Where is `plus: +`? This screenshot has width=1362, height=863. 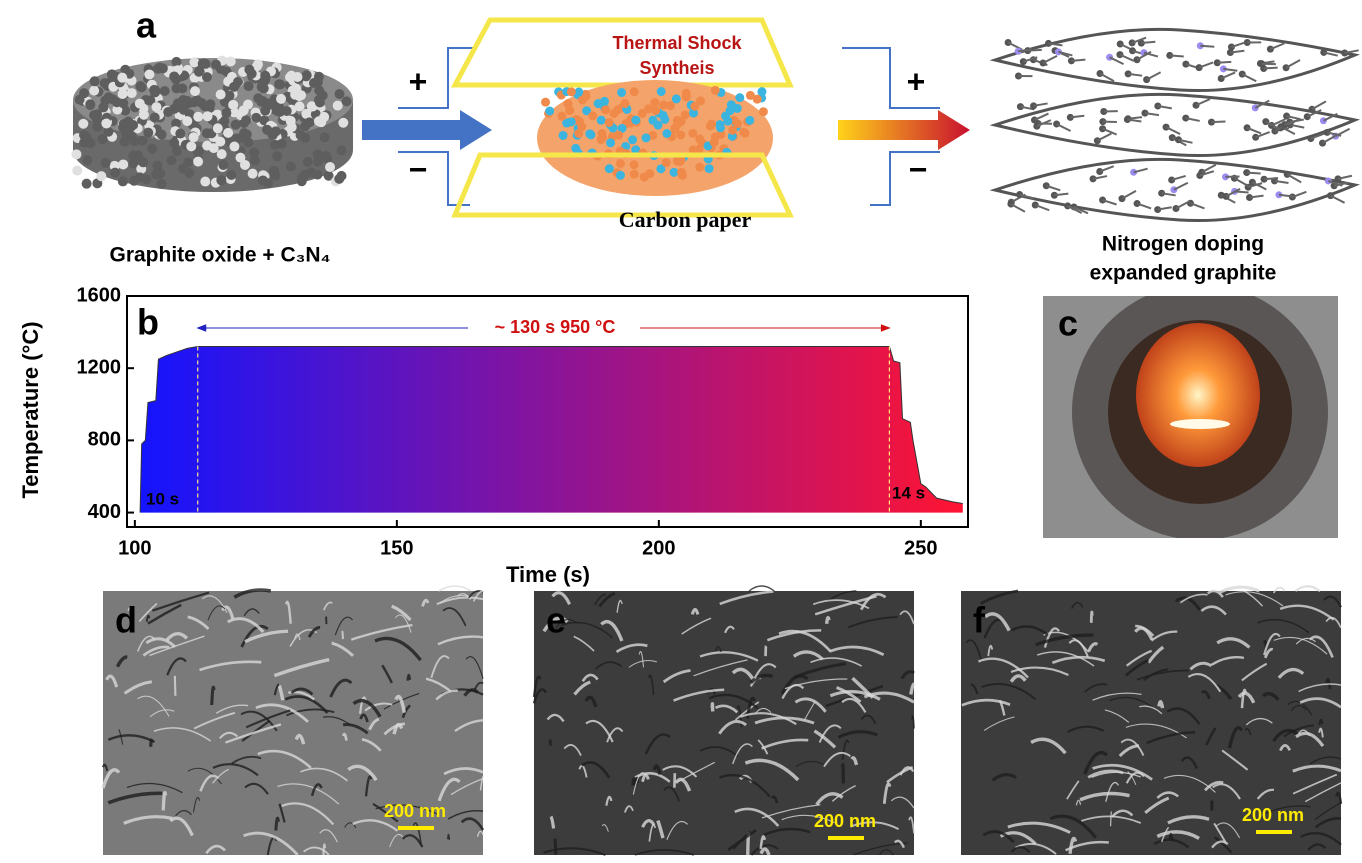
plus: + is located at coordinates (418, 81).